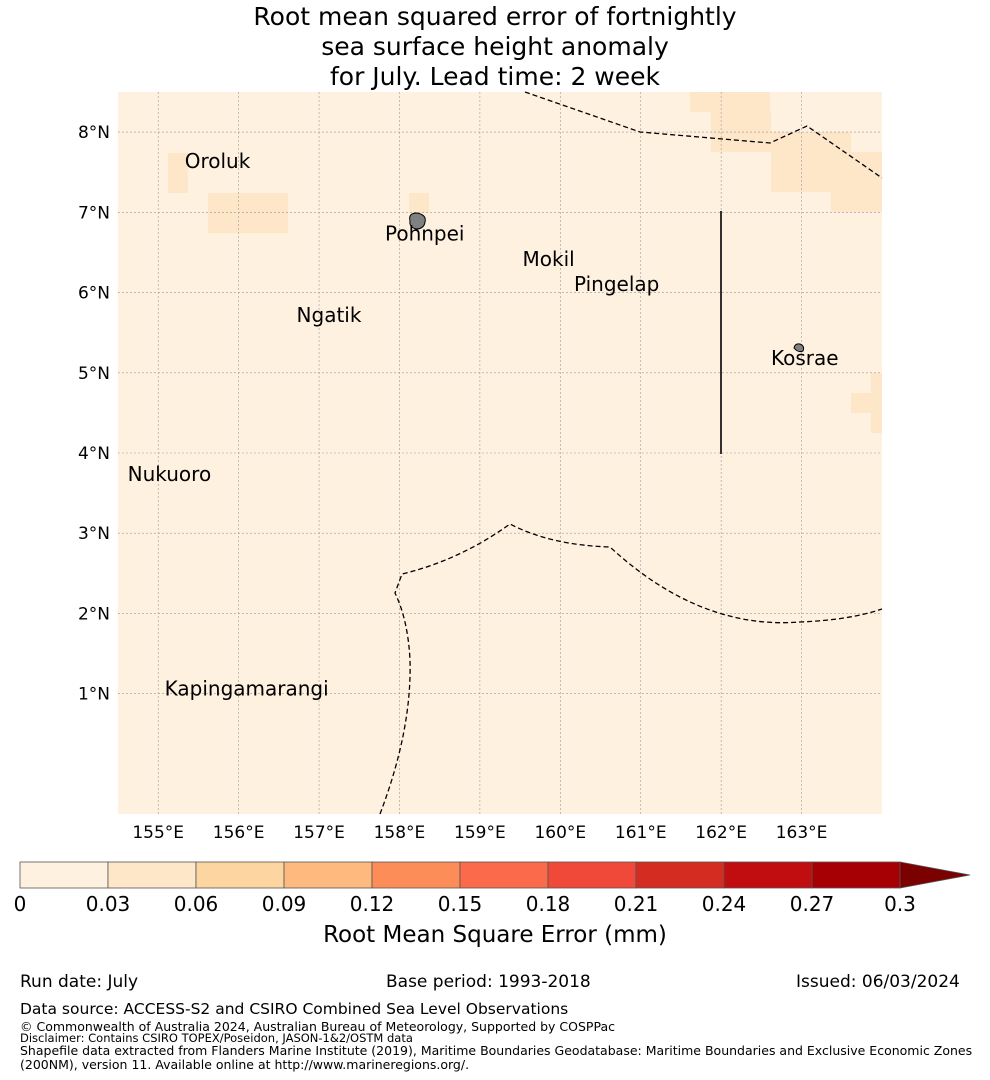 Image resolution: width=990 pixels, height=1080 pixels. What do you see at coordinates (284, 904) in the screenshot?
I see `colorbar-tick-label: 0.09` at bounding box center [284, 904].